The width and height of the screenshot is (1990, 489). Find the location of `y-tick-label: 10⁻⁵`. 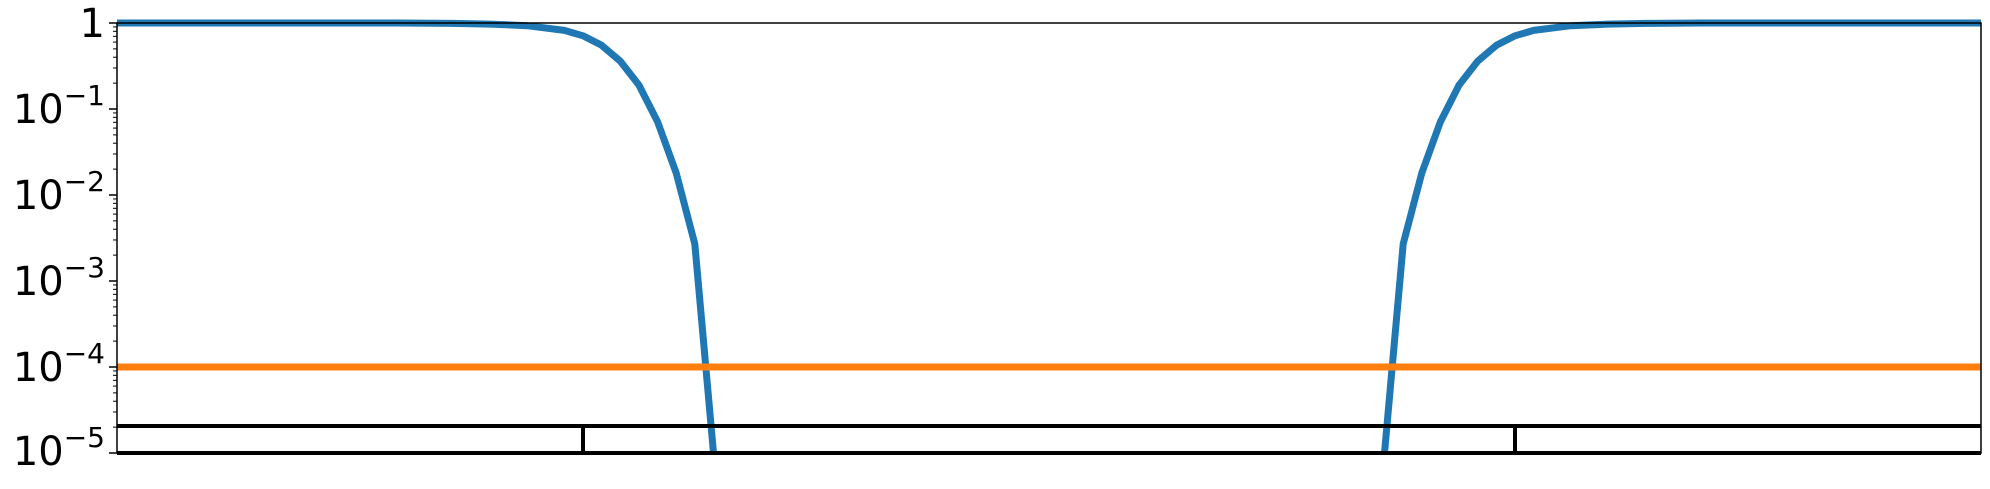

y-tick-label: 10⁻⁵ is located at coordinates (59, 448).